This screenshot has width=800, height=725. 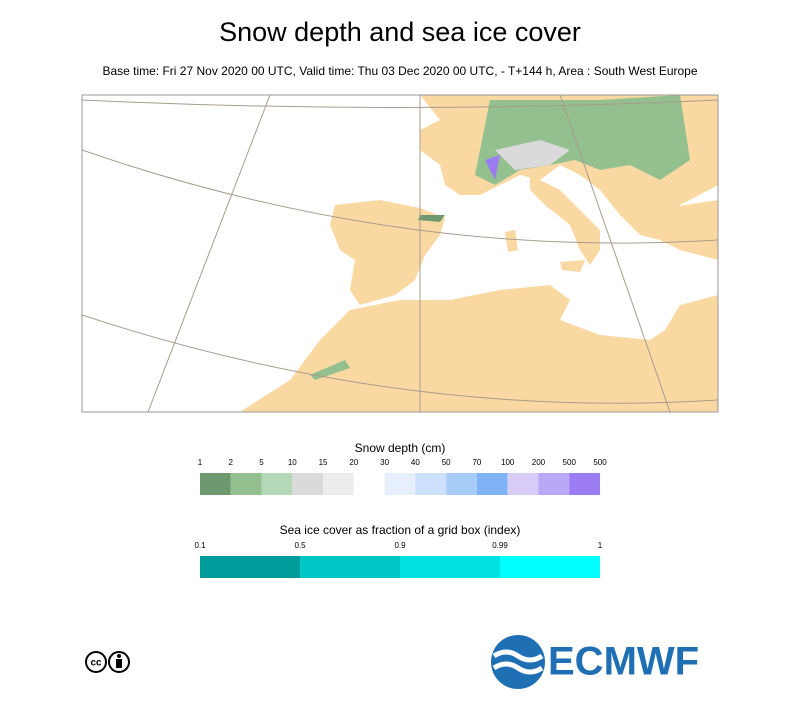 What do you see at coordinates (384, 462) in the screenshot?
I see `legend-tick-label: 30` at bounding box center [384, 462].